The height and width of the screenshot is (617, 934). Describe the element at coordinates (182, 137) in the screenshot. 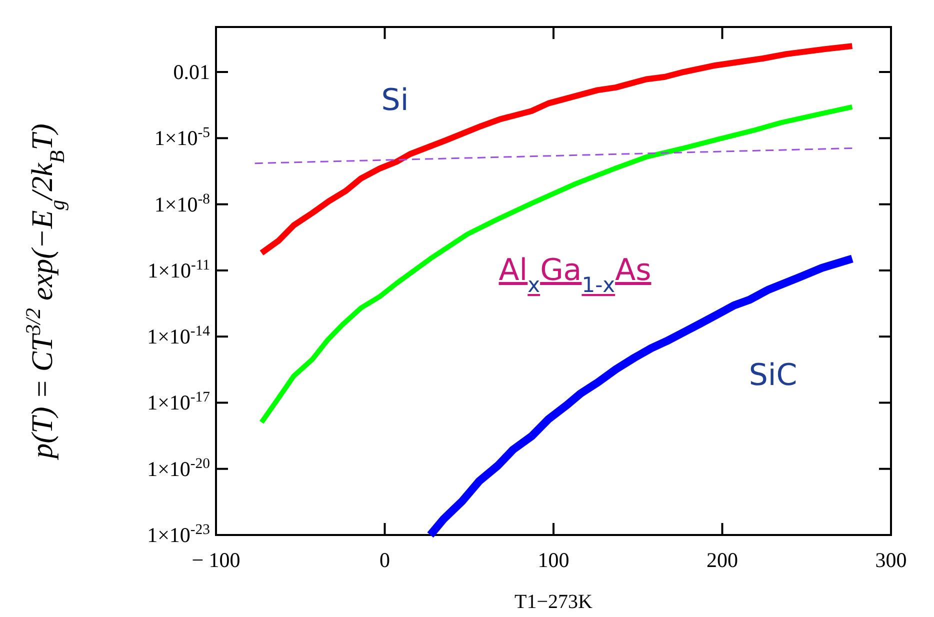

I see `y-tick-label: 1×10$^{-5}$` at that location.